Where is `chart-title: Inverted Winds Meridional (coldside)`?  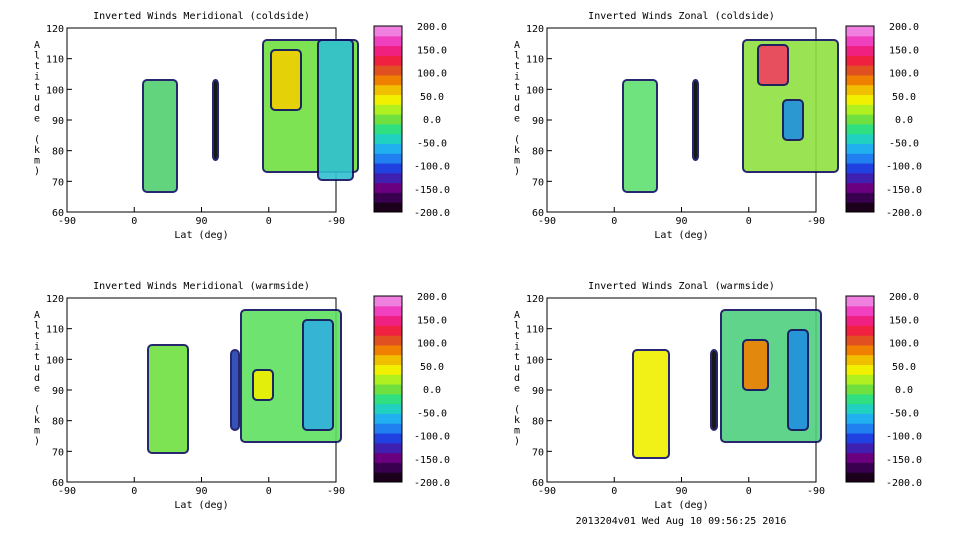
chart-title: Inverted Winds Meridional (coldside) is located at coordinates (201, 16).